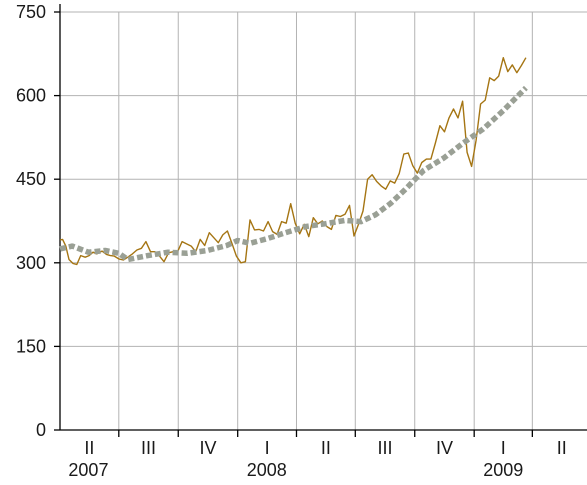  What do you see at coordinates (31, 179) in the screenshot?
I see `y-tick-label: 450` at bounding box center [31, 179].